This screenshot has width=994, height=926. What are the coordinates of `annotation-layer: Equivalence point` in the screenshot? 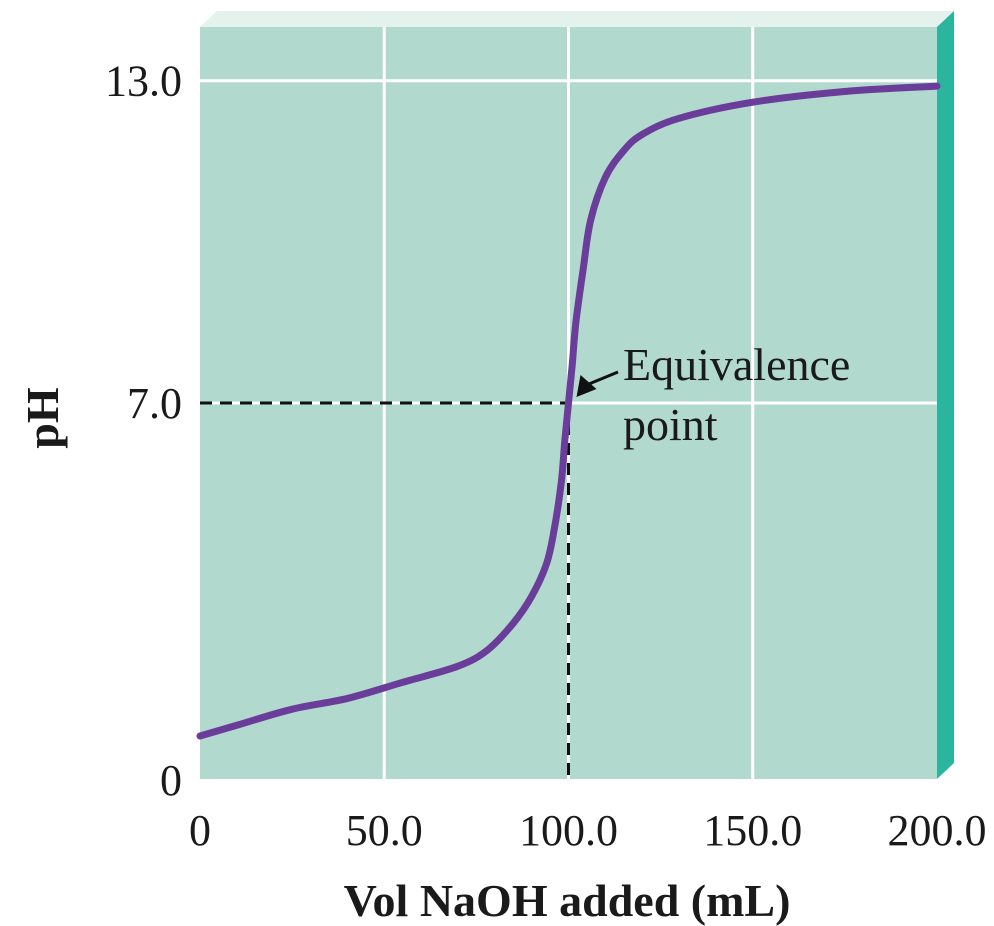 It's located at (713, 394).